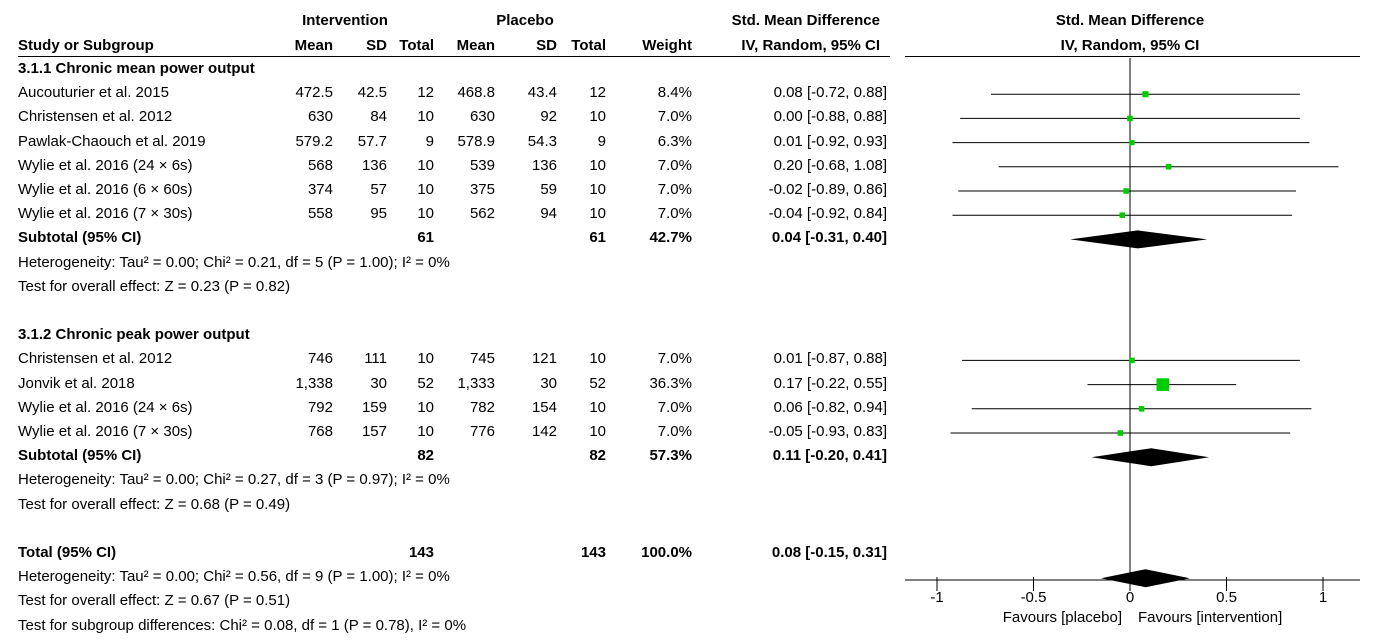  What do you see at coordinates (372, 141) in the screenshot?
I see `study-sd1: 57.7` at bounding box center [372, 141].